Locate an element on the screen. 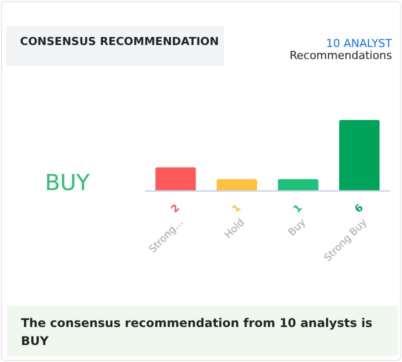  x-tick-label: Buy is located at coordinates (297, 227).